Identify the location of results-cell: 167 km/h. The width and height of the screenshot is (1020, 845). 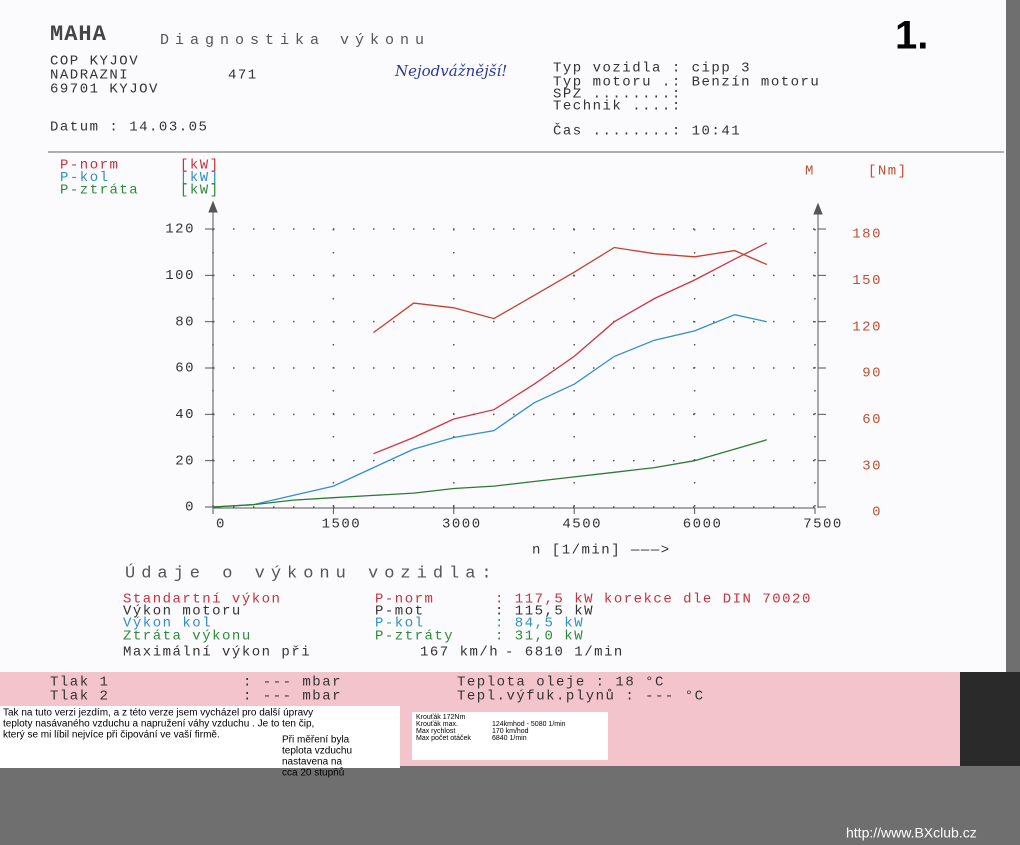
(459, 653).